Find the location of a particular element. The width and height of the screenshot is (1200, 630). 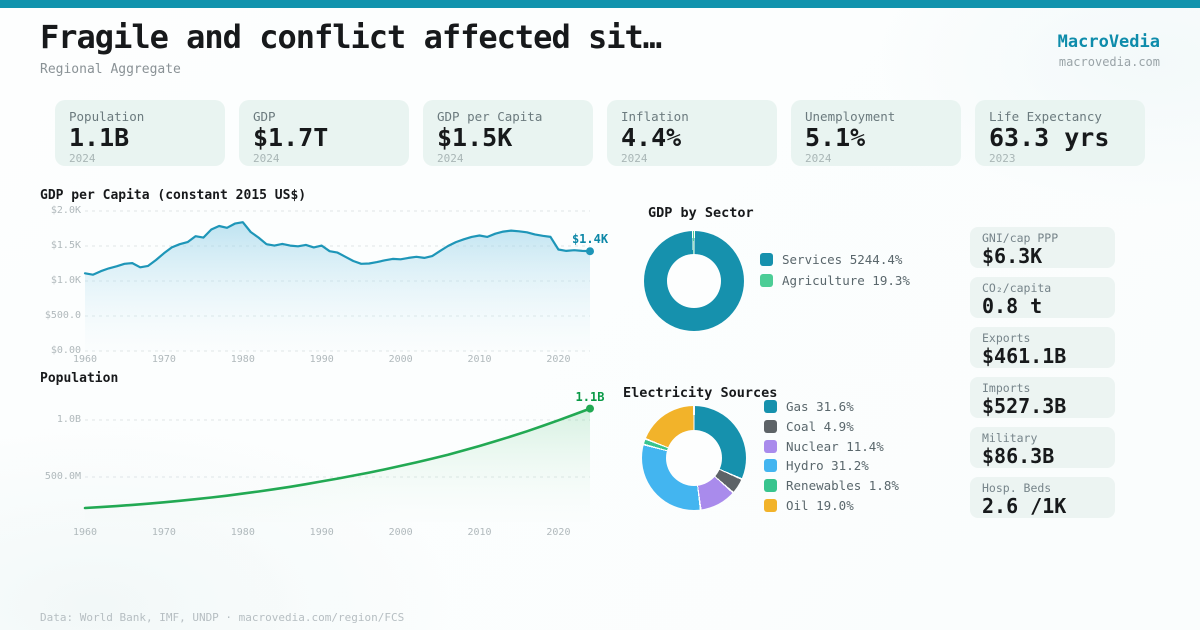

stat-value: 4.4% is located at coordinates (651, 137).